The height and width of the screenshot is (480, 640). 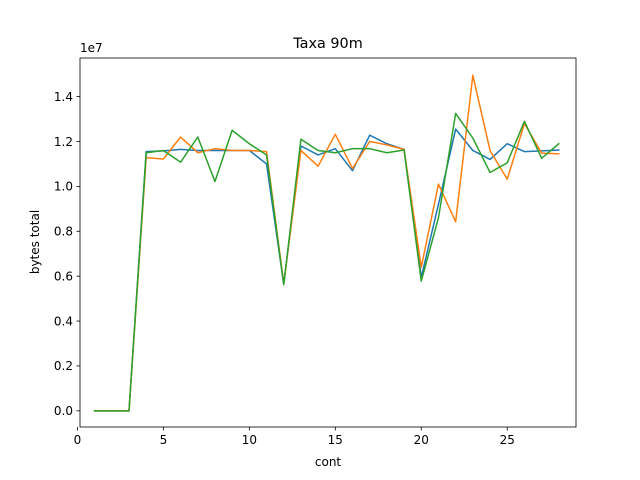 I want to click on y-axis-label: bytes total, so click(x=35, y=242).